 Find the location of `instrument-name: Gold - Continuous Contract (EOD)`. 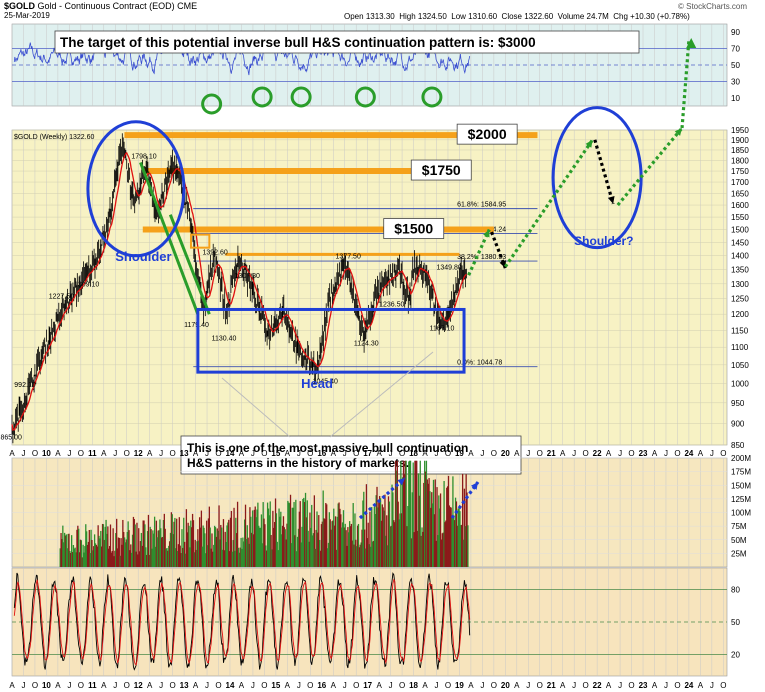

instrument-name: Gold - Continuous Contract (EOD) is located at coordinates (106, 6).